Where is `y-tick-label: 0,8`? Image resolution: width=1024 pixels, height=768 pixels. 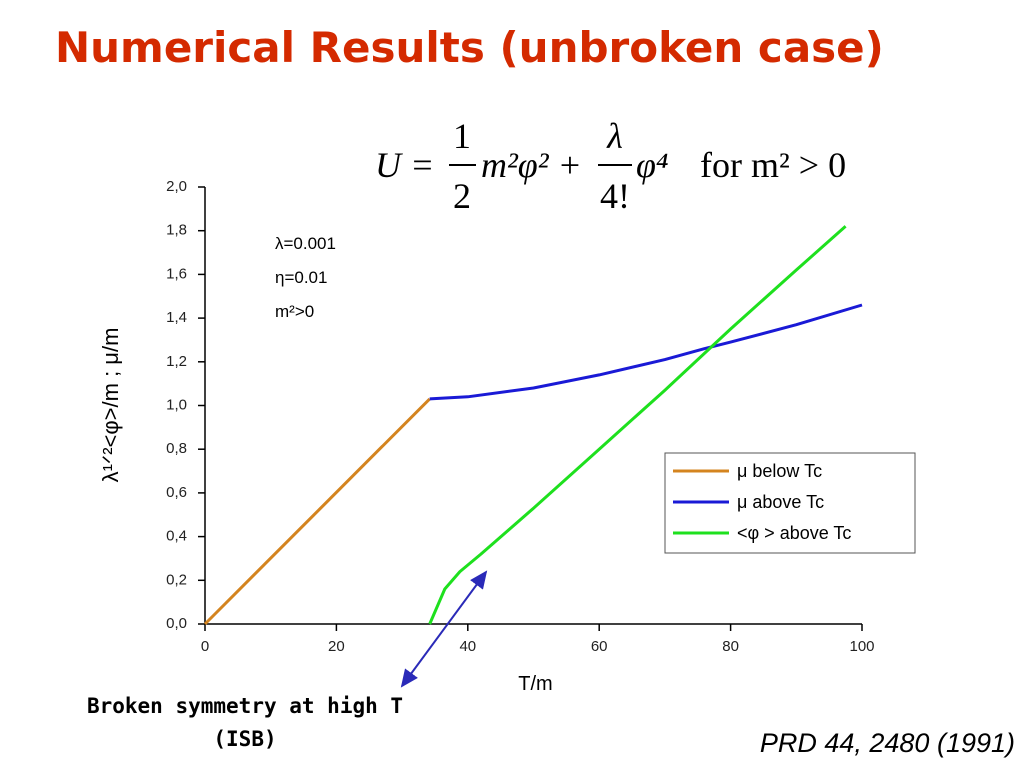 y-tick-label: 0,8 is located at coordinates (176, 448).